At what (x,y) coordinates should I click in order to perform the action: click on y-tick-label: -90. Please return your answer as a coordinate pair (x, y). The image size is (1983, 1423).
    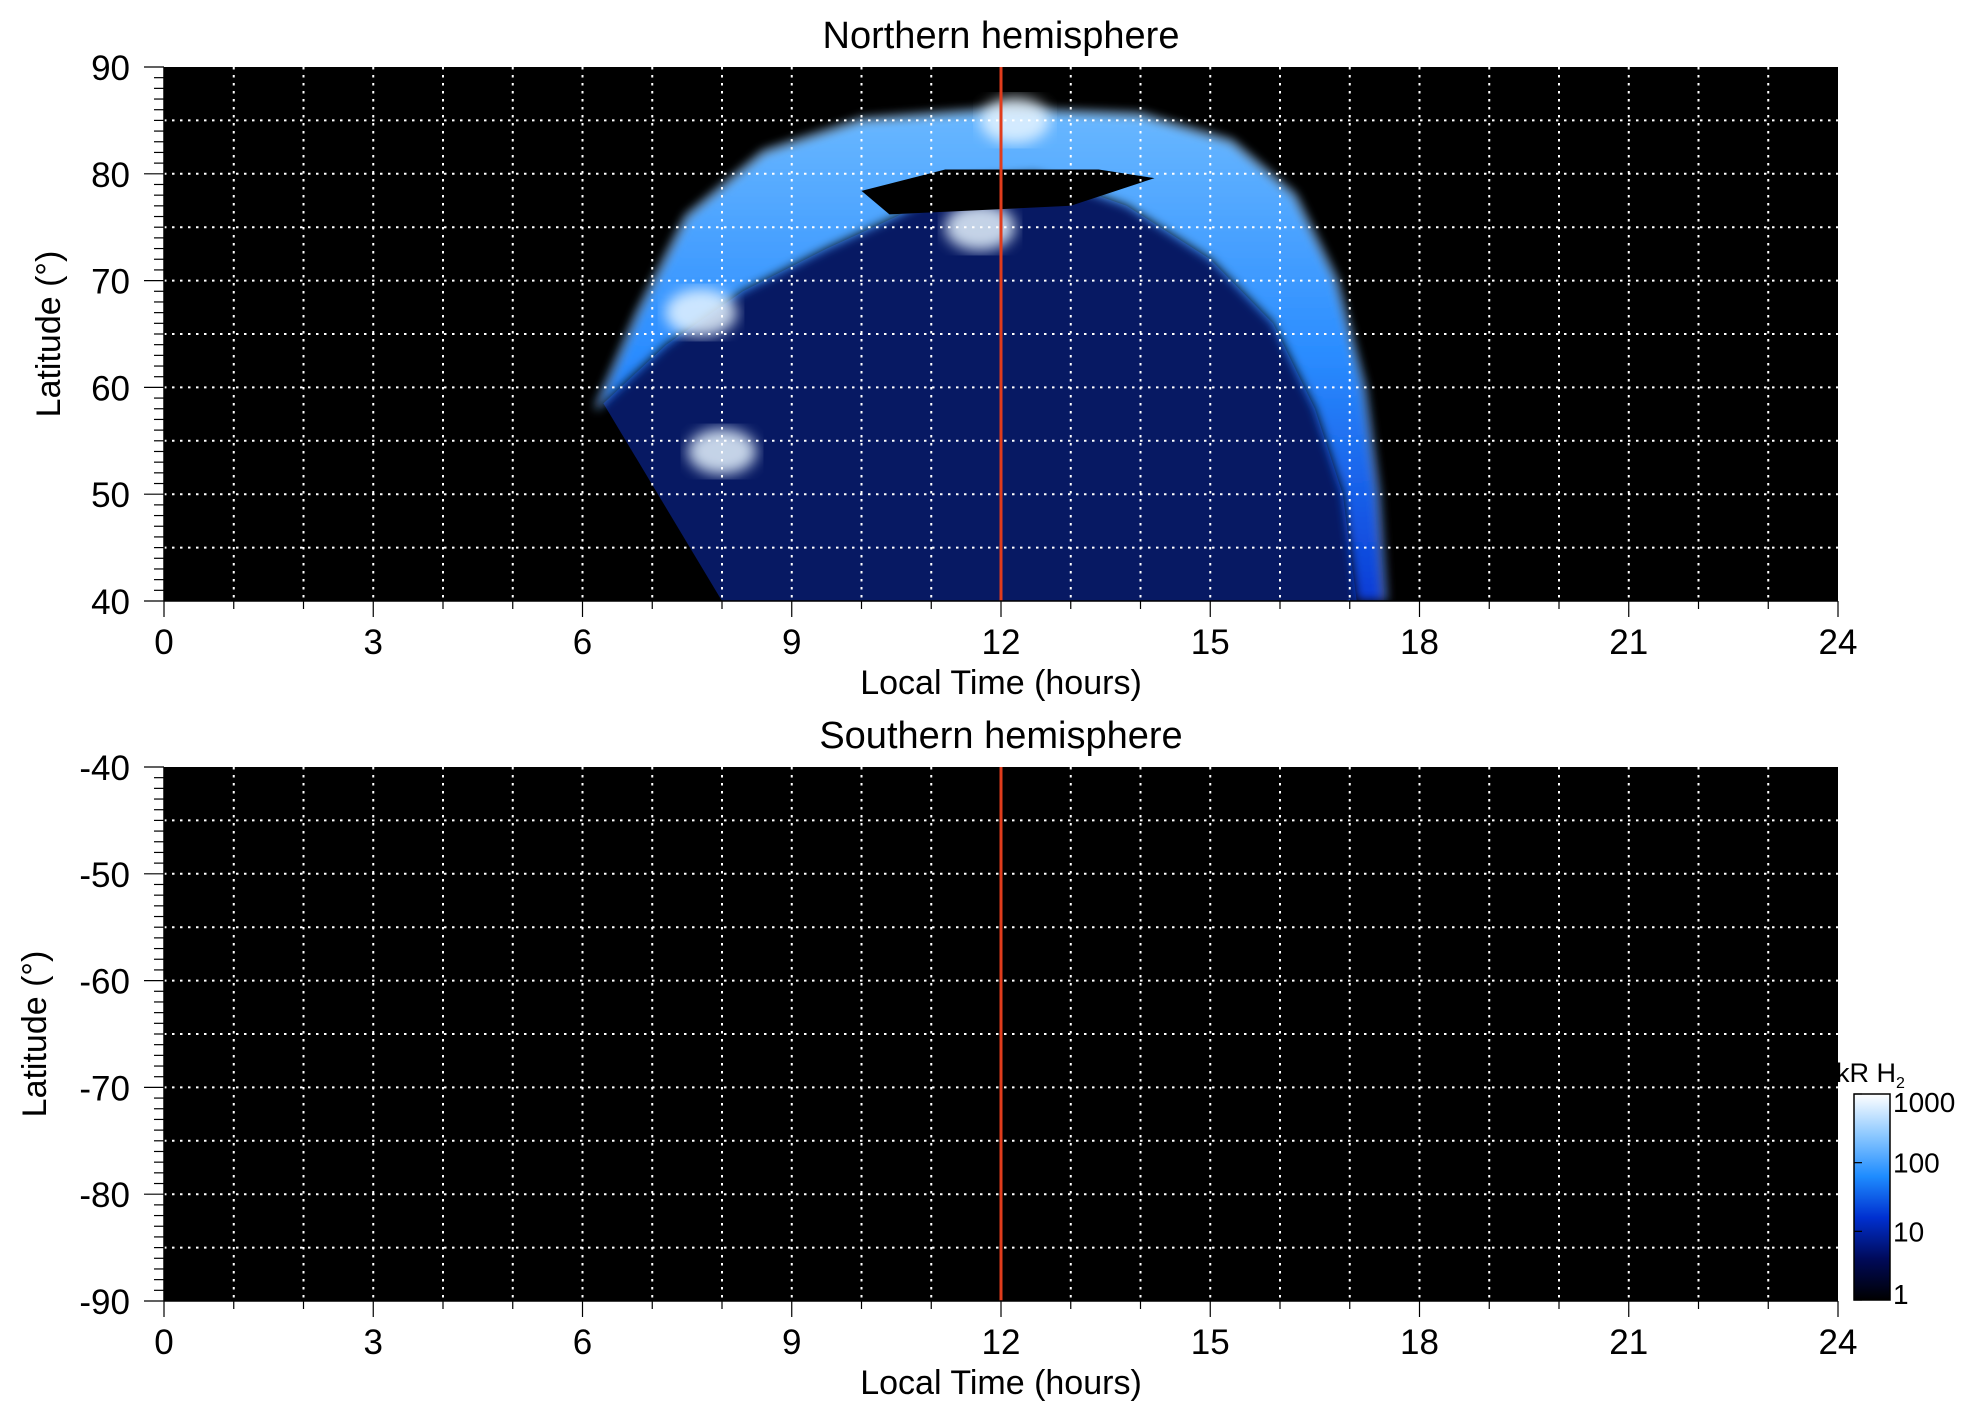
    Looking at the image, I should click on (104, 1302).